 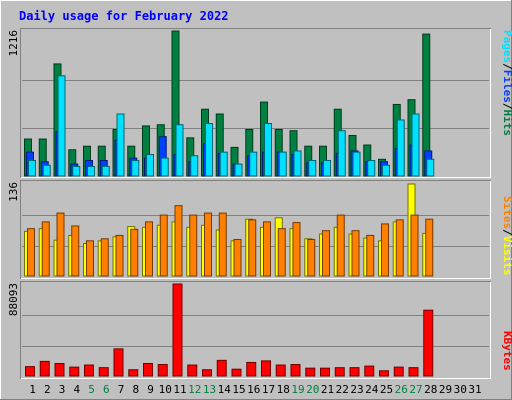 I want to click on legend-pages: Pages, so click(x=506, y=46).